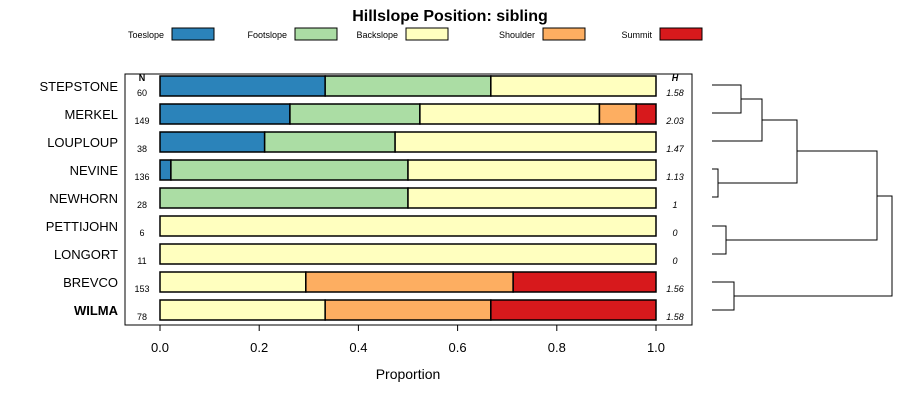 This screenshot has width=900, height=405. Describe the element at coordinates (675, 149) in the screenshot. I see `row-h: 1.47` at that location.